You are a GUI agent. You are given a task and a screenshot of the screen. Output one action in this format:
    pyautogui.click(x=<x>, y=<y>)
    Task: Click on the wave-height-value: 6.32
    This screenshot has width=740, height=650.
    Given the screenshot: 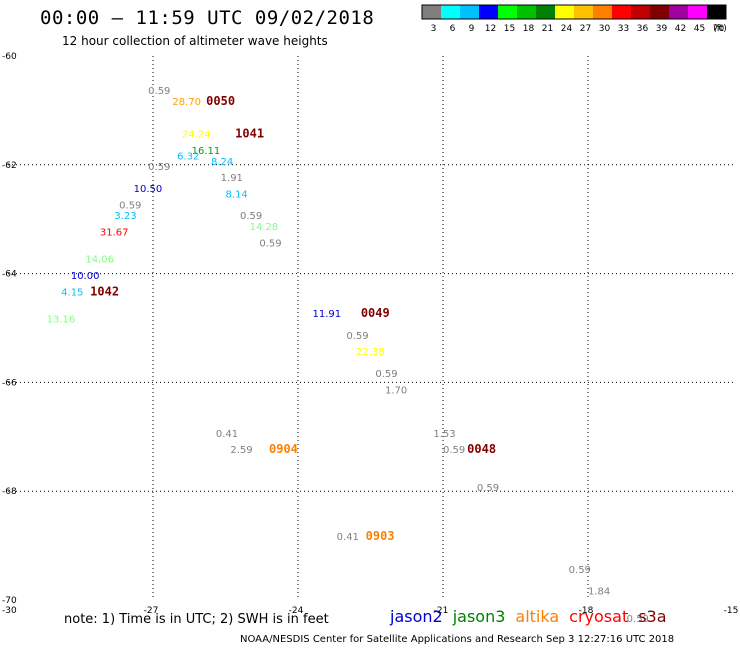 What is the action you would take?
    pyautogui.click(x=188, y=156)
    